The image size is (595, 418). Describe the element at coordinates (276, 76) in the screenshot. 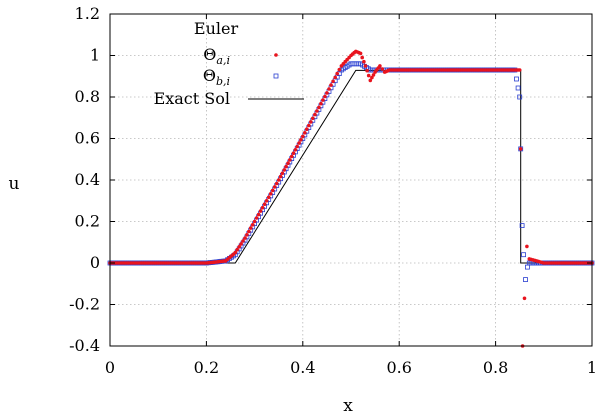

I see `legend-marker-theta-b` at that location.